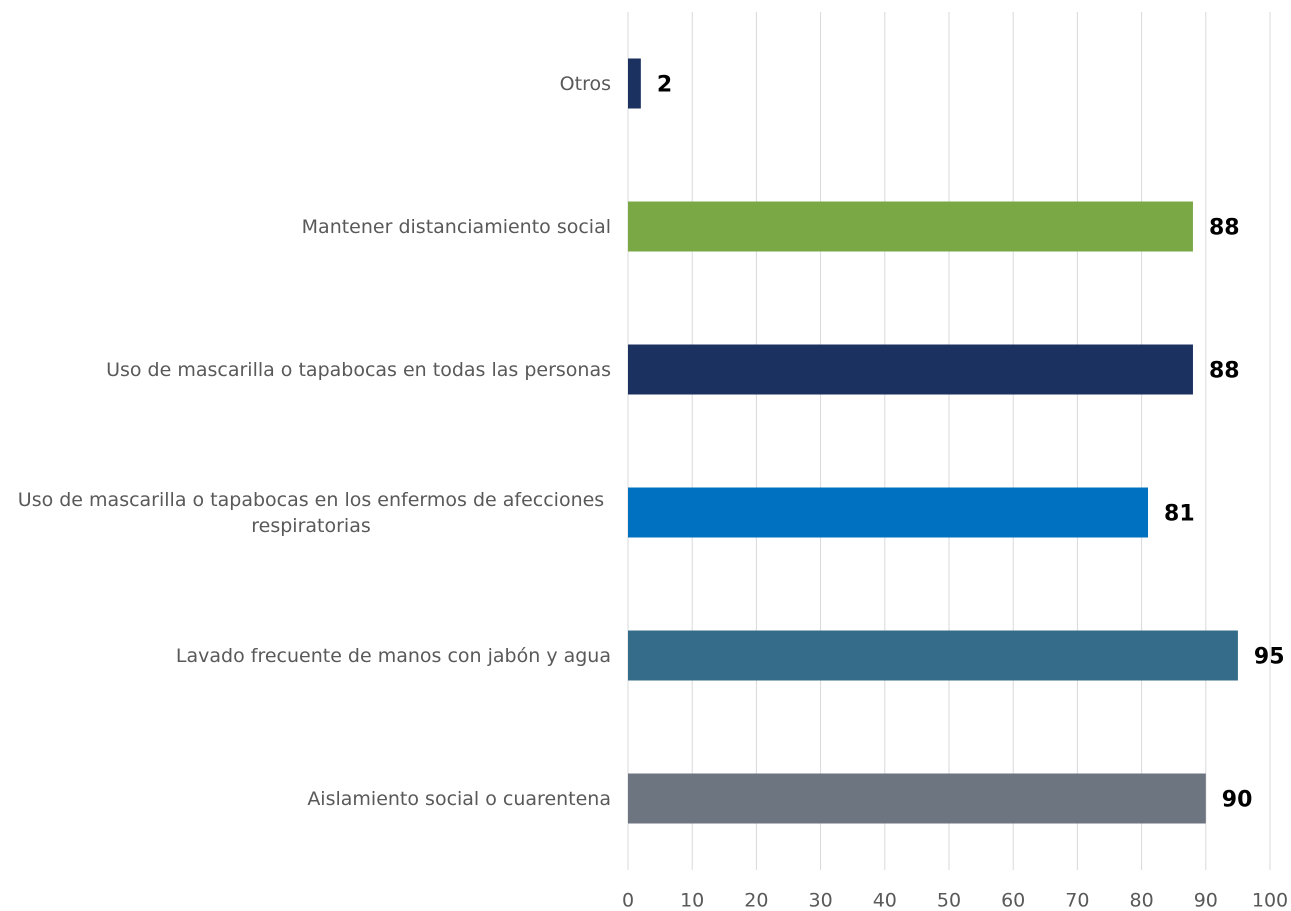 The image size is (1291, 911). I want to click on category-text: Otros, so click(585, 83).